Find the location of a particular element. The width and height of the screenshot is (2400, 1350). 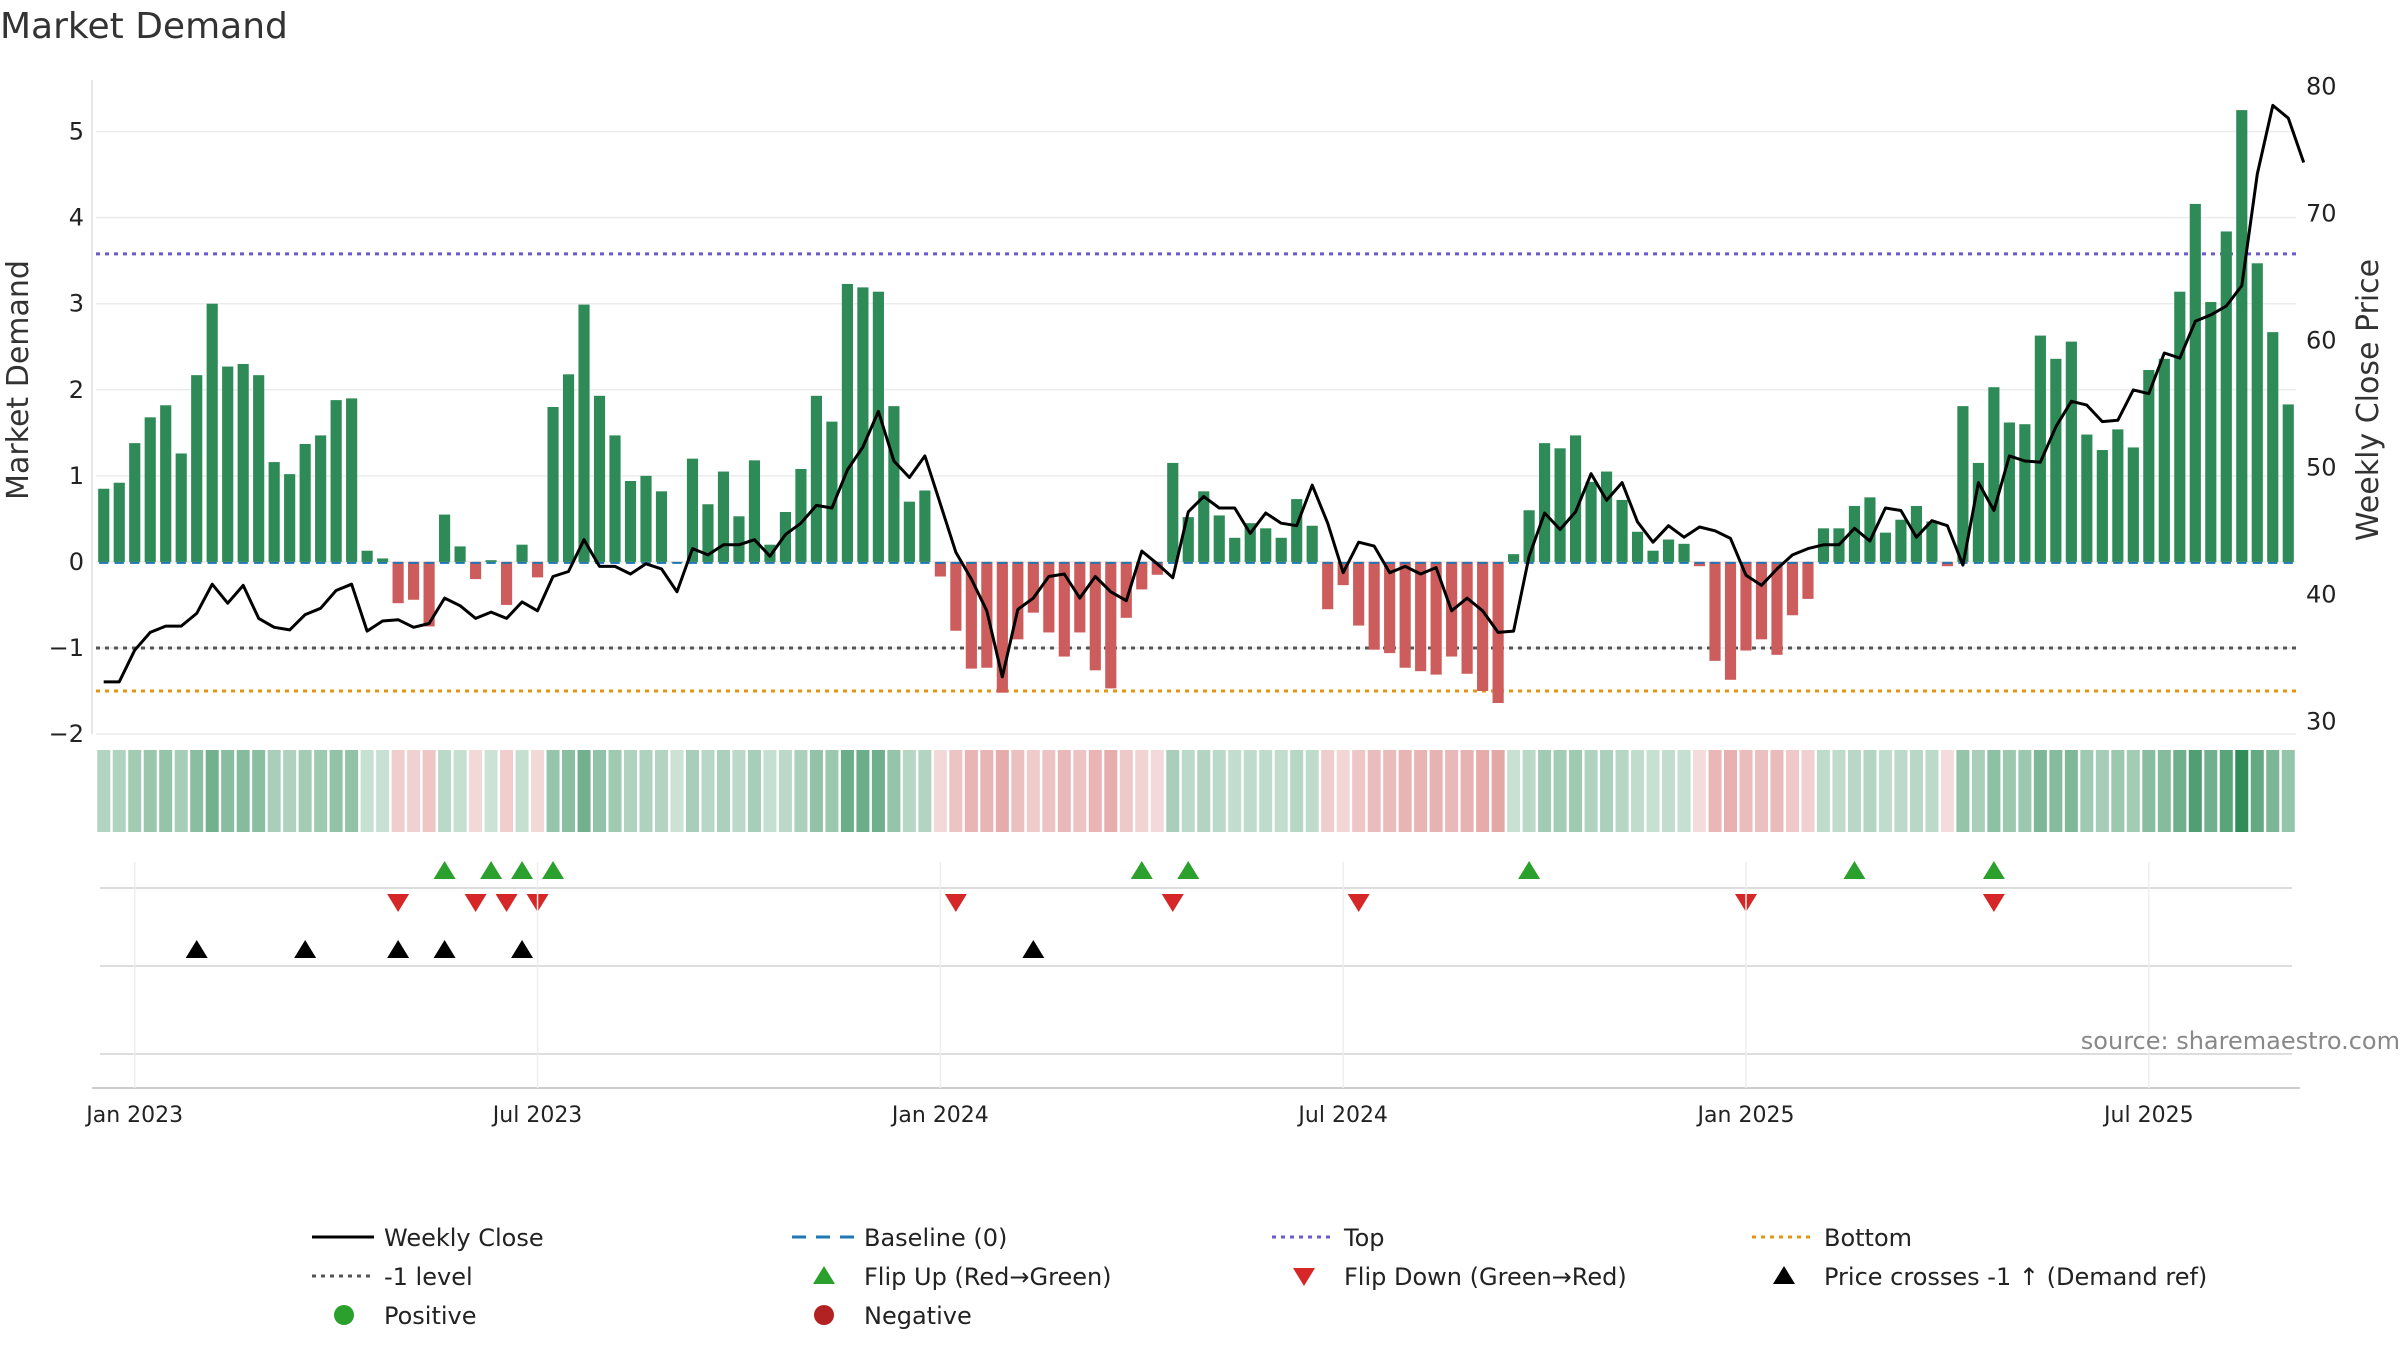

left-y-tick-label: 5 is located at coordinates (76, 132).